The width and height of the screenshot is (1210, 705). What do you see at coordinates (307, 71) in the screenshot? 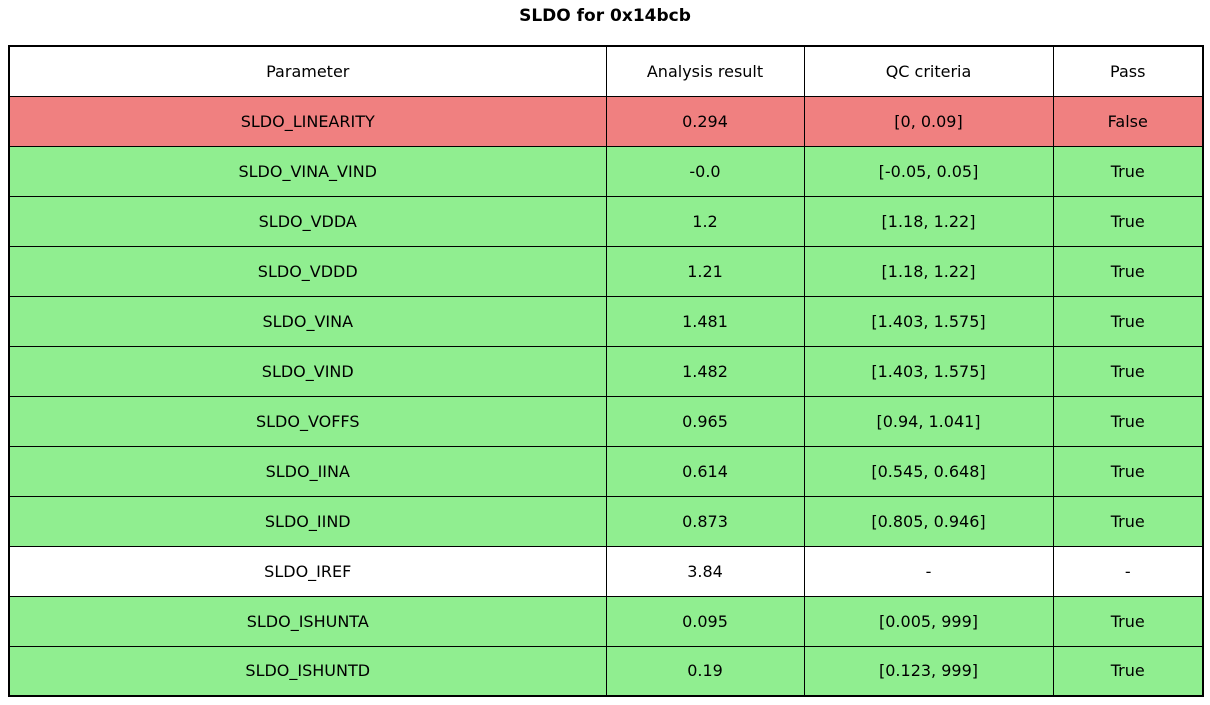
I see `column-header-parameter: Parameter` at bounding box center [307, 71].